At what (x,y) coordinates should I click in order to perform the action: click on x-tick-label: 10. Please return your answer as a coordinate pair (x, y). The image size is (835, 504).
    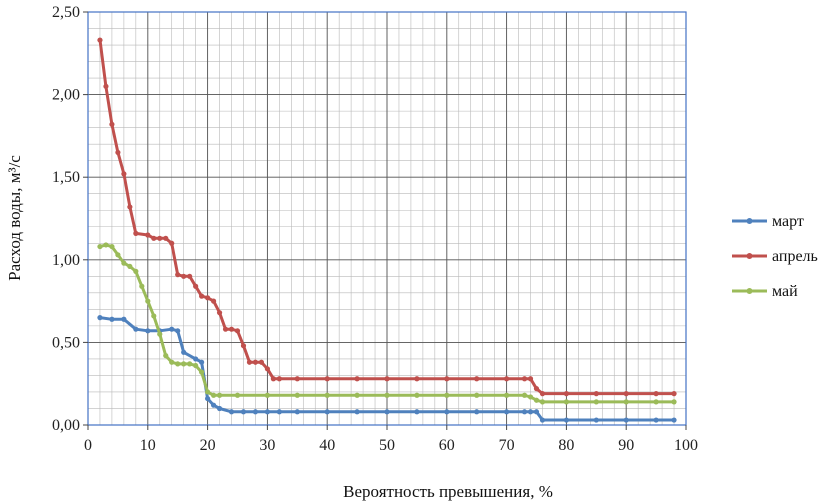
    Looking at the image, I should click on (148, 445).